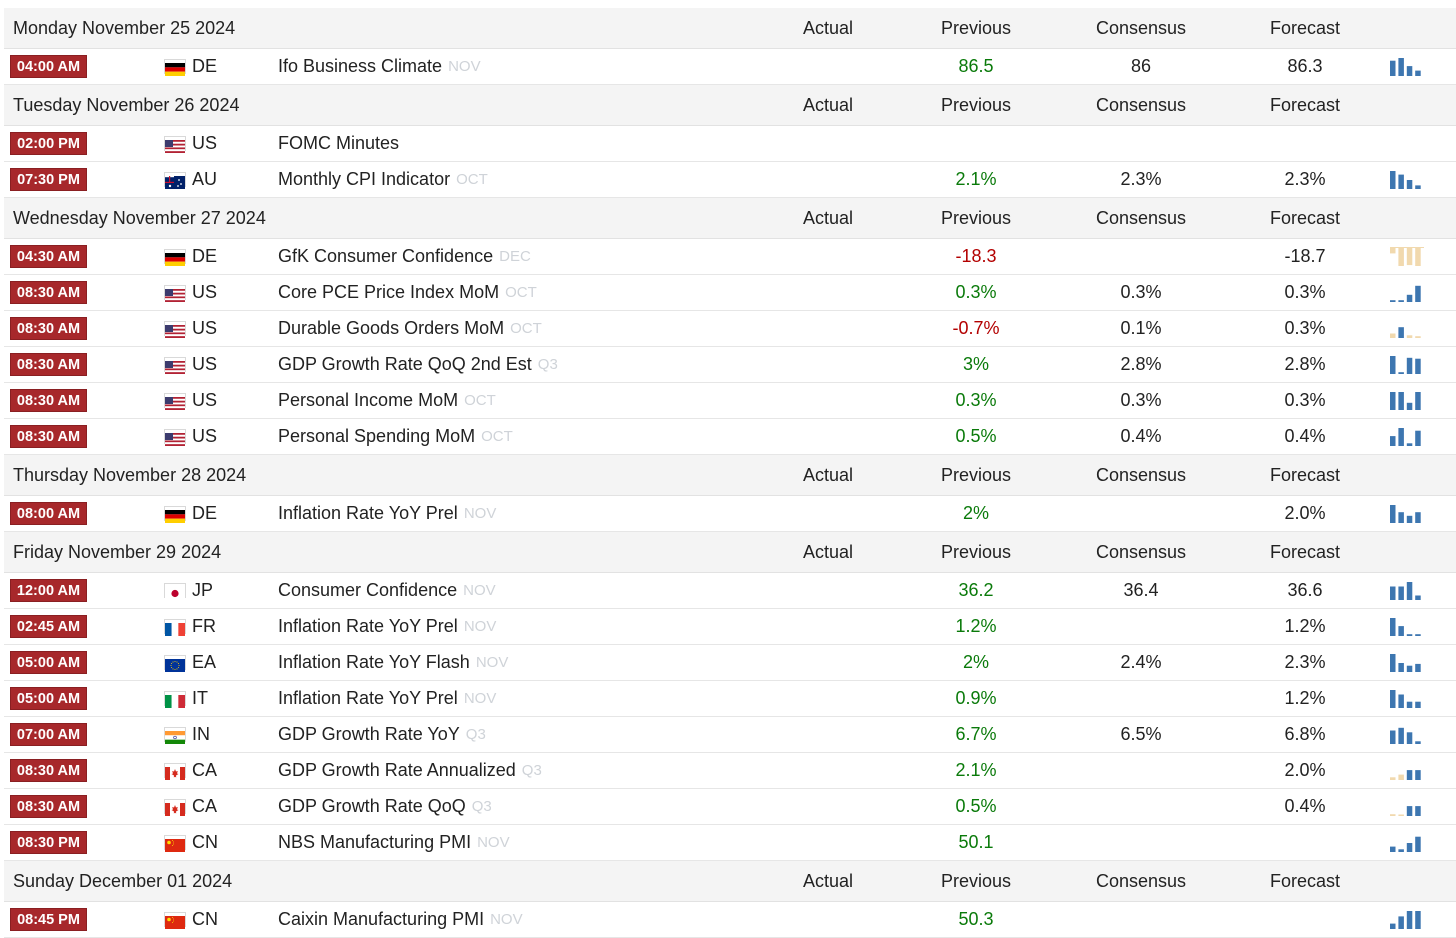 This screenshot has height=938, width=1456. What do you see at coordinates (730, 144) in the screenshot?
I see `event-row: 02:00 PM US FOMC Minutes` at bounding box center [730, 144].